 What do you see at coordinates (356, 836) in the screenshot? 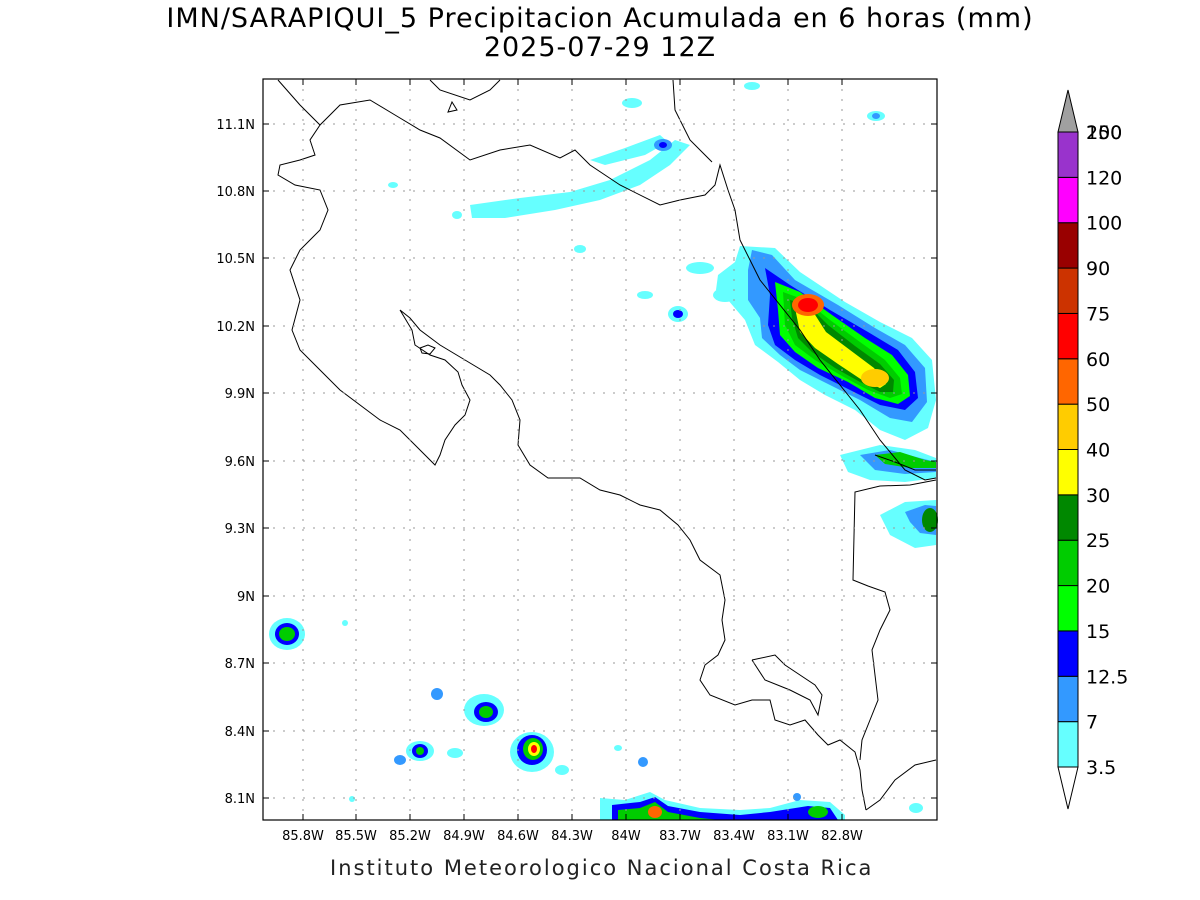
I see `lon-tick-label: 85.5W` at bounding box center [356, 836].